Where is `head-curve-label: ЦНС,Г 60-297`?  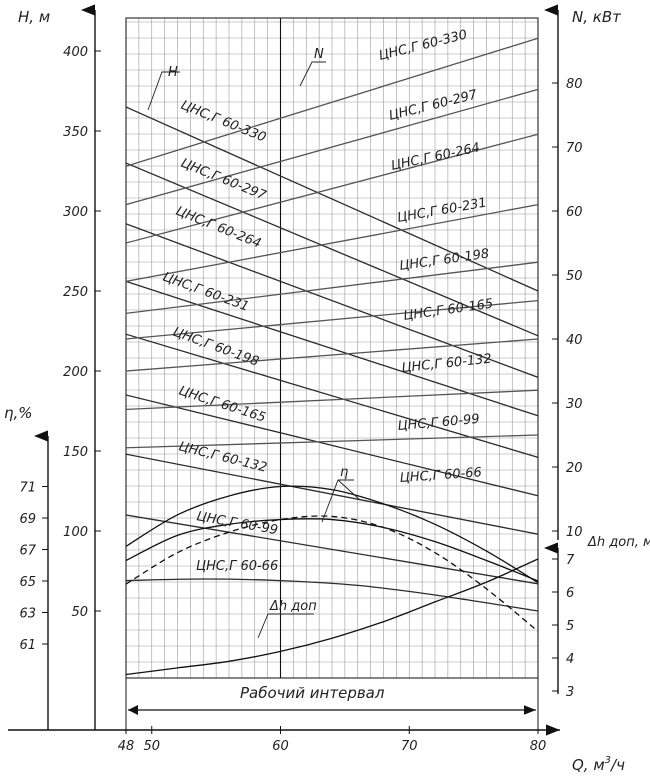
head-curve-label: ЦНС,Г 60-297 is located at coordinates (224, 180).